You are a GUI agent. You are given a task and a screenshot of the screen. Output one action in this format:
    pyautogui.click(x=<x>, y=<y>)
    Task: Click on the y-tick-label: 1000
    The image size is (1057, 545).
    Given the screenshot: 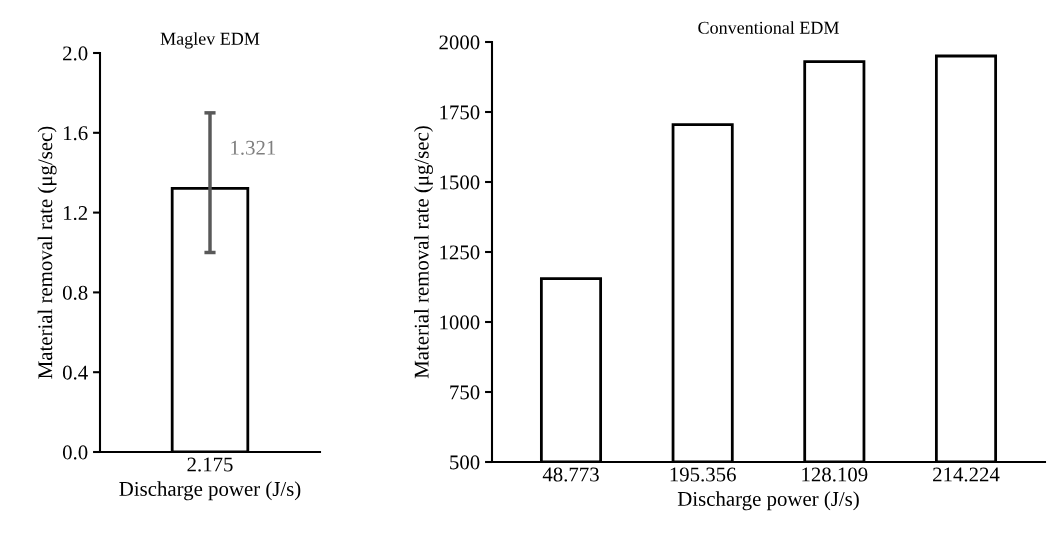 What is the action you would take?
    pyautogui.click(x=460, y=322)
    